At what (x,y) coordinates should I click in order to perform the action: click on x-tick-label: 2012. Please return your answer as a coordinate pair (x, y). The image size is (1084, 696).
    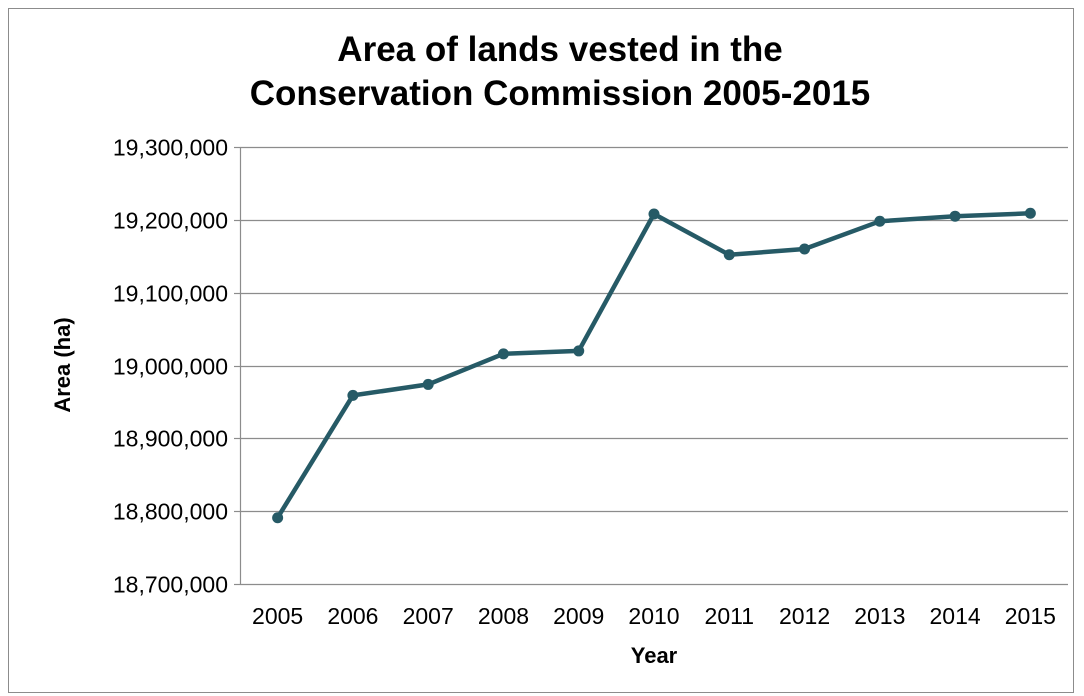
    Looking at the image, I should click on (804, 616).